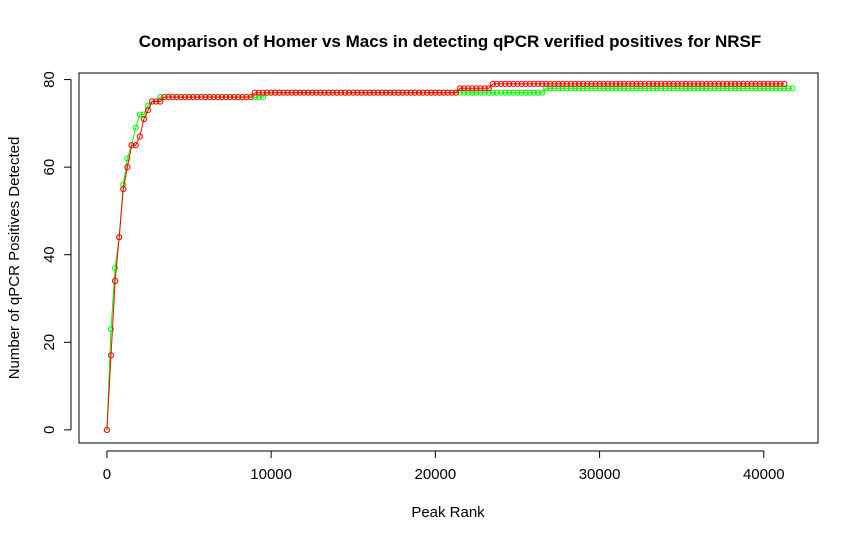 The image size is (858, 541). I want to click on y-tick-label: 20, so click(49, 342).